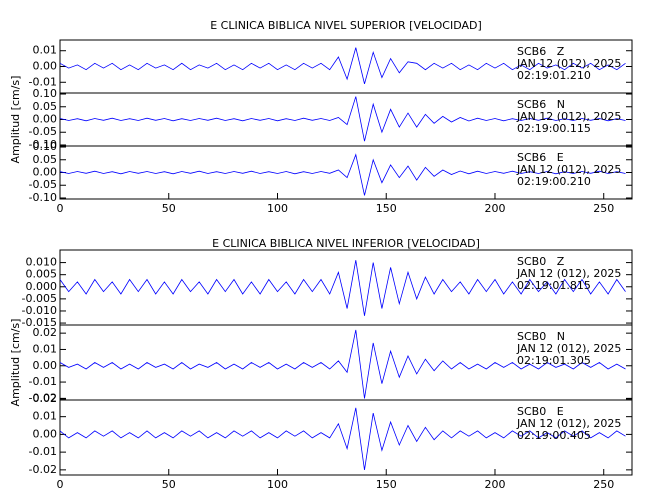  I want to click on trace-station: SCB0 N, so click(541, 336).